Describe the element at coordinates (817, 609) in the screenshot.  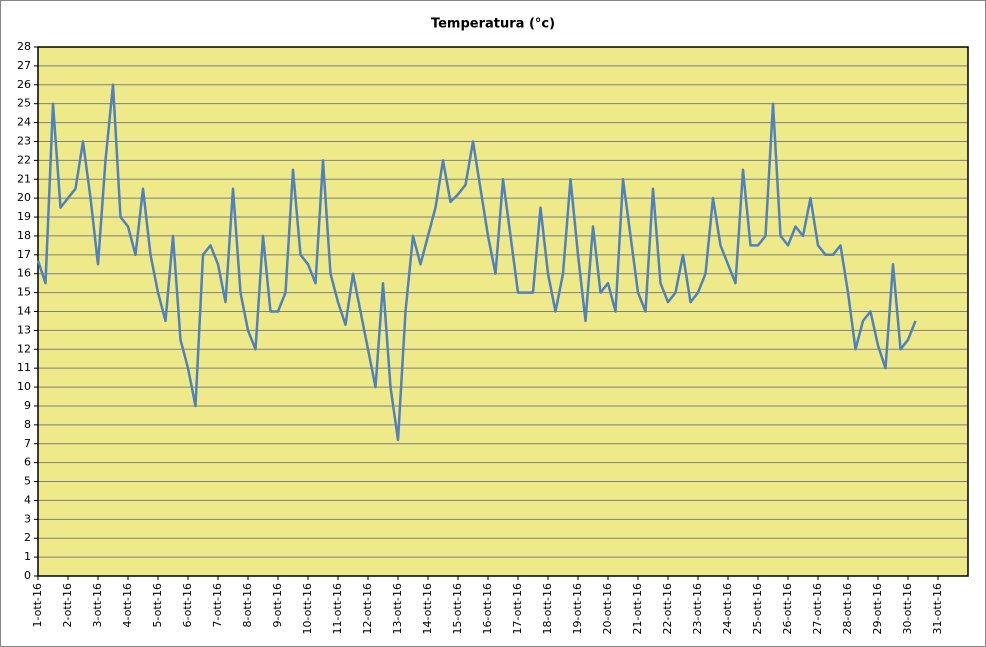
I see `x-tick-label: 27-ott-16` at that location.